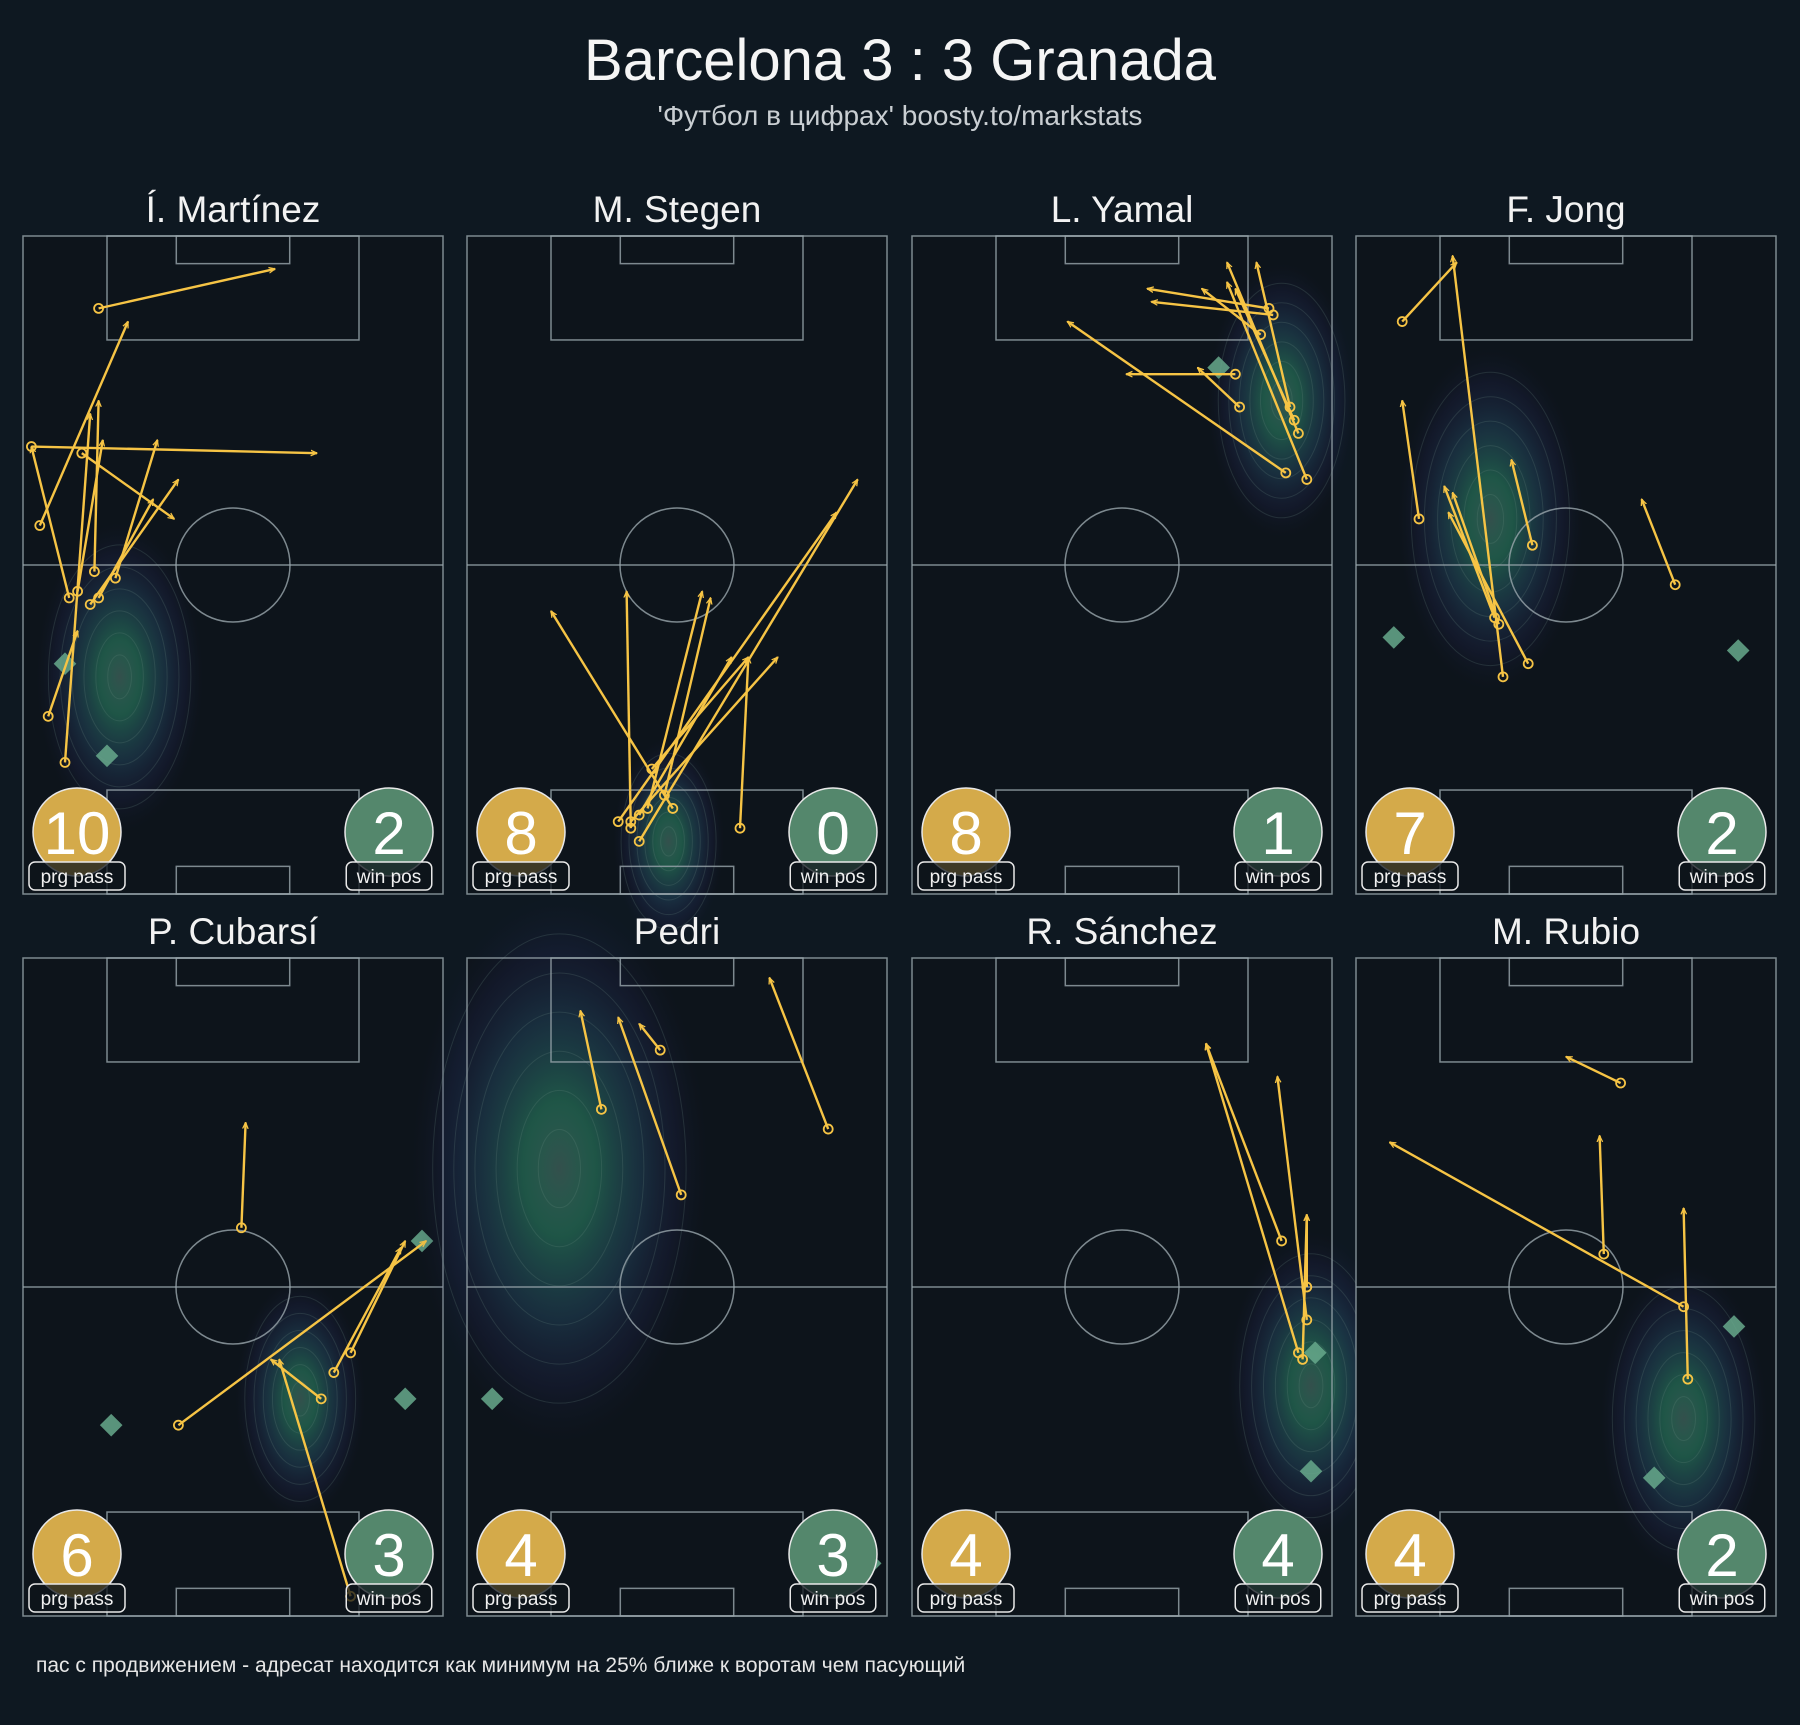 This screenshot has height=1725, width=1800. Describe the element at coordinates (965, 833) in the screenshot. I see `prg-pass-count: 8` at that location.